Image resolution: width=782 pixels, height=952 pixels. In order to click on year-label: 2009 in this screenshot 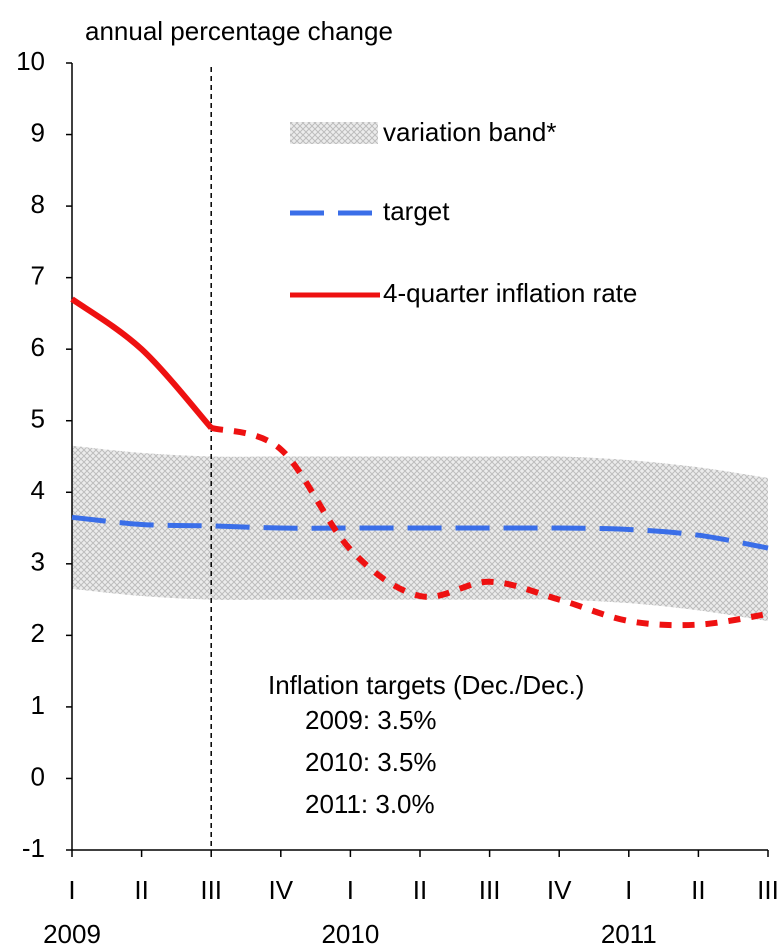, I will do `click(72, 934)`.